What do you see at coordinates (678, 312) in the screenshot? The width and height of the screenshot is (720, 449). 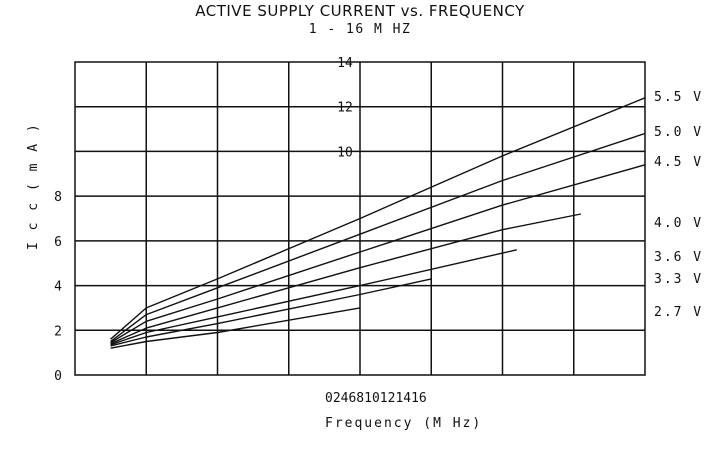 I see `series-label: 2.7 V` at bounding box center [678, 312].